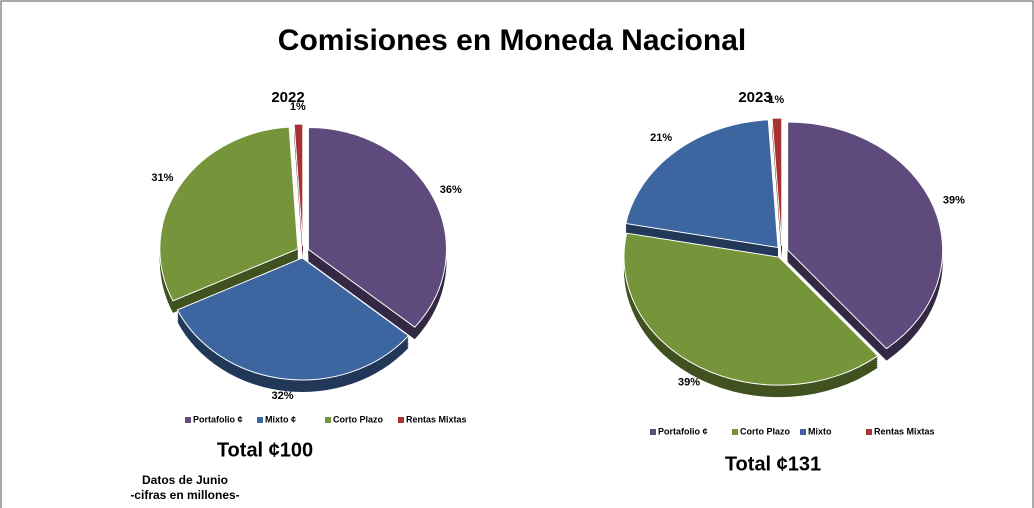 This screenshot has height=508, width=1034. Describe the element at coordinates (162, 178) in the screenshot. I see `data-label: 31%` at that location.